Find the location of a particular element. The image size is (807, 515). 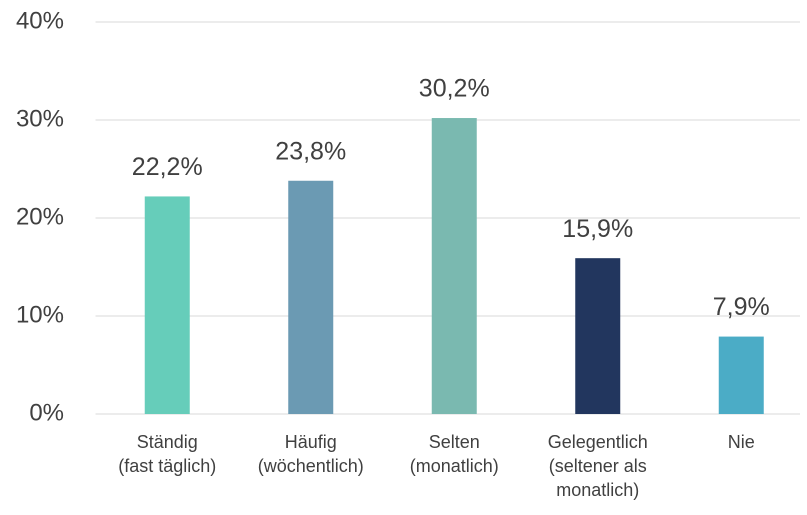

value-label: 7,9% is located at coordinates (741, 307).